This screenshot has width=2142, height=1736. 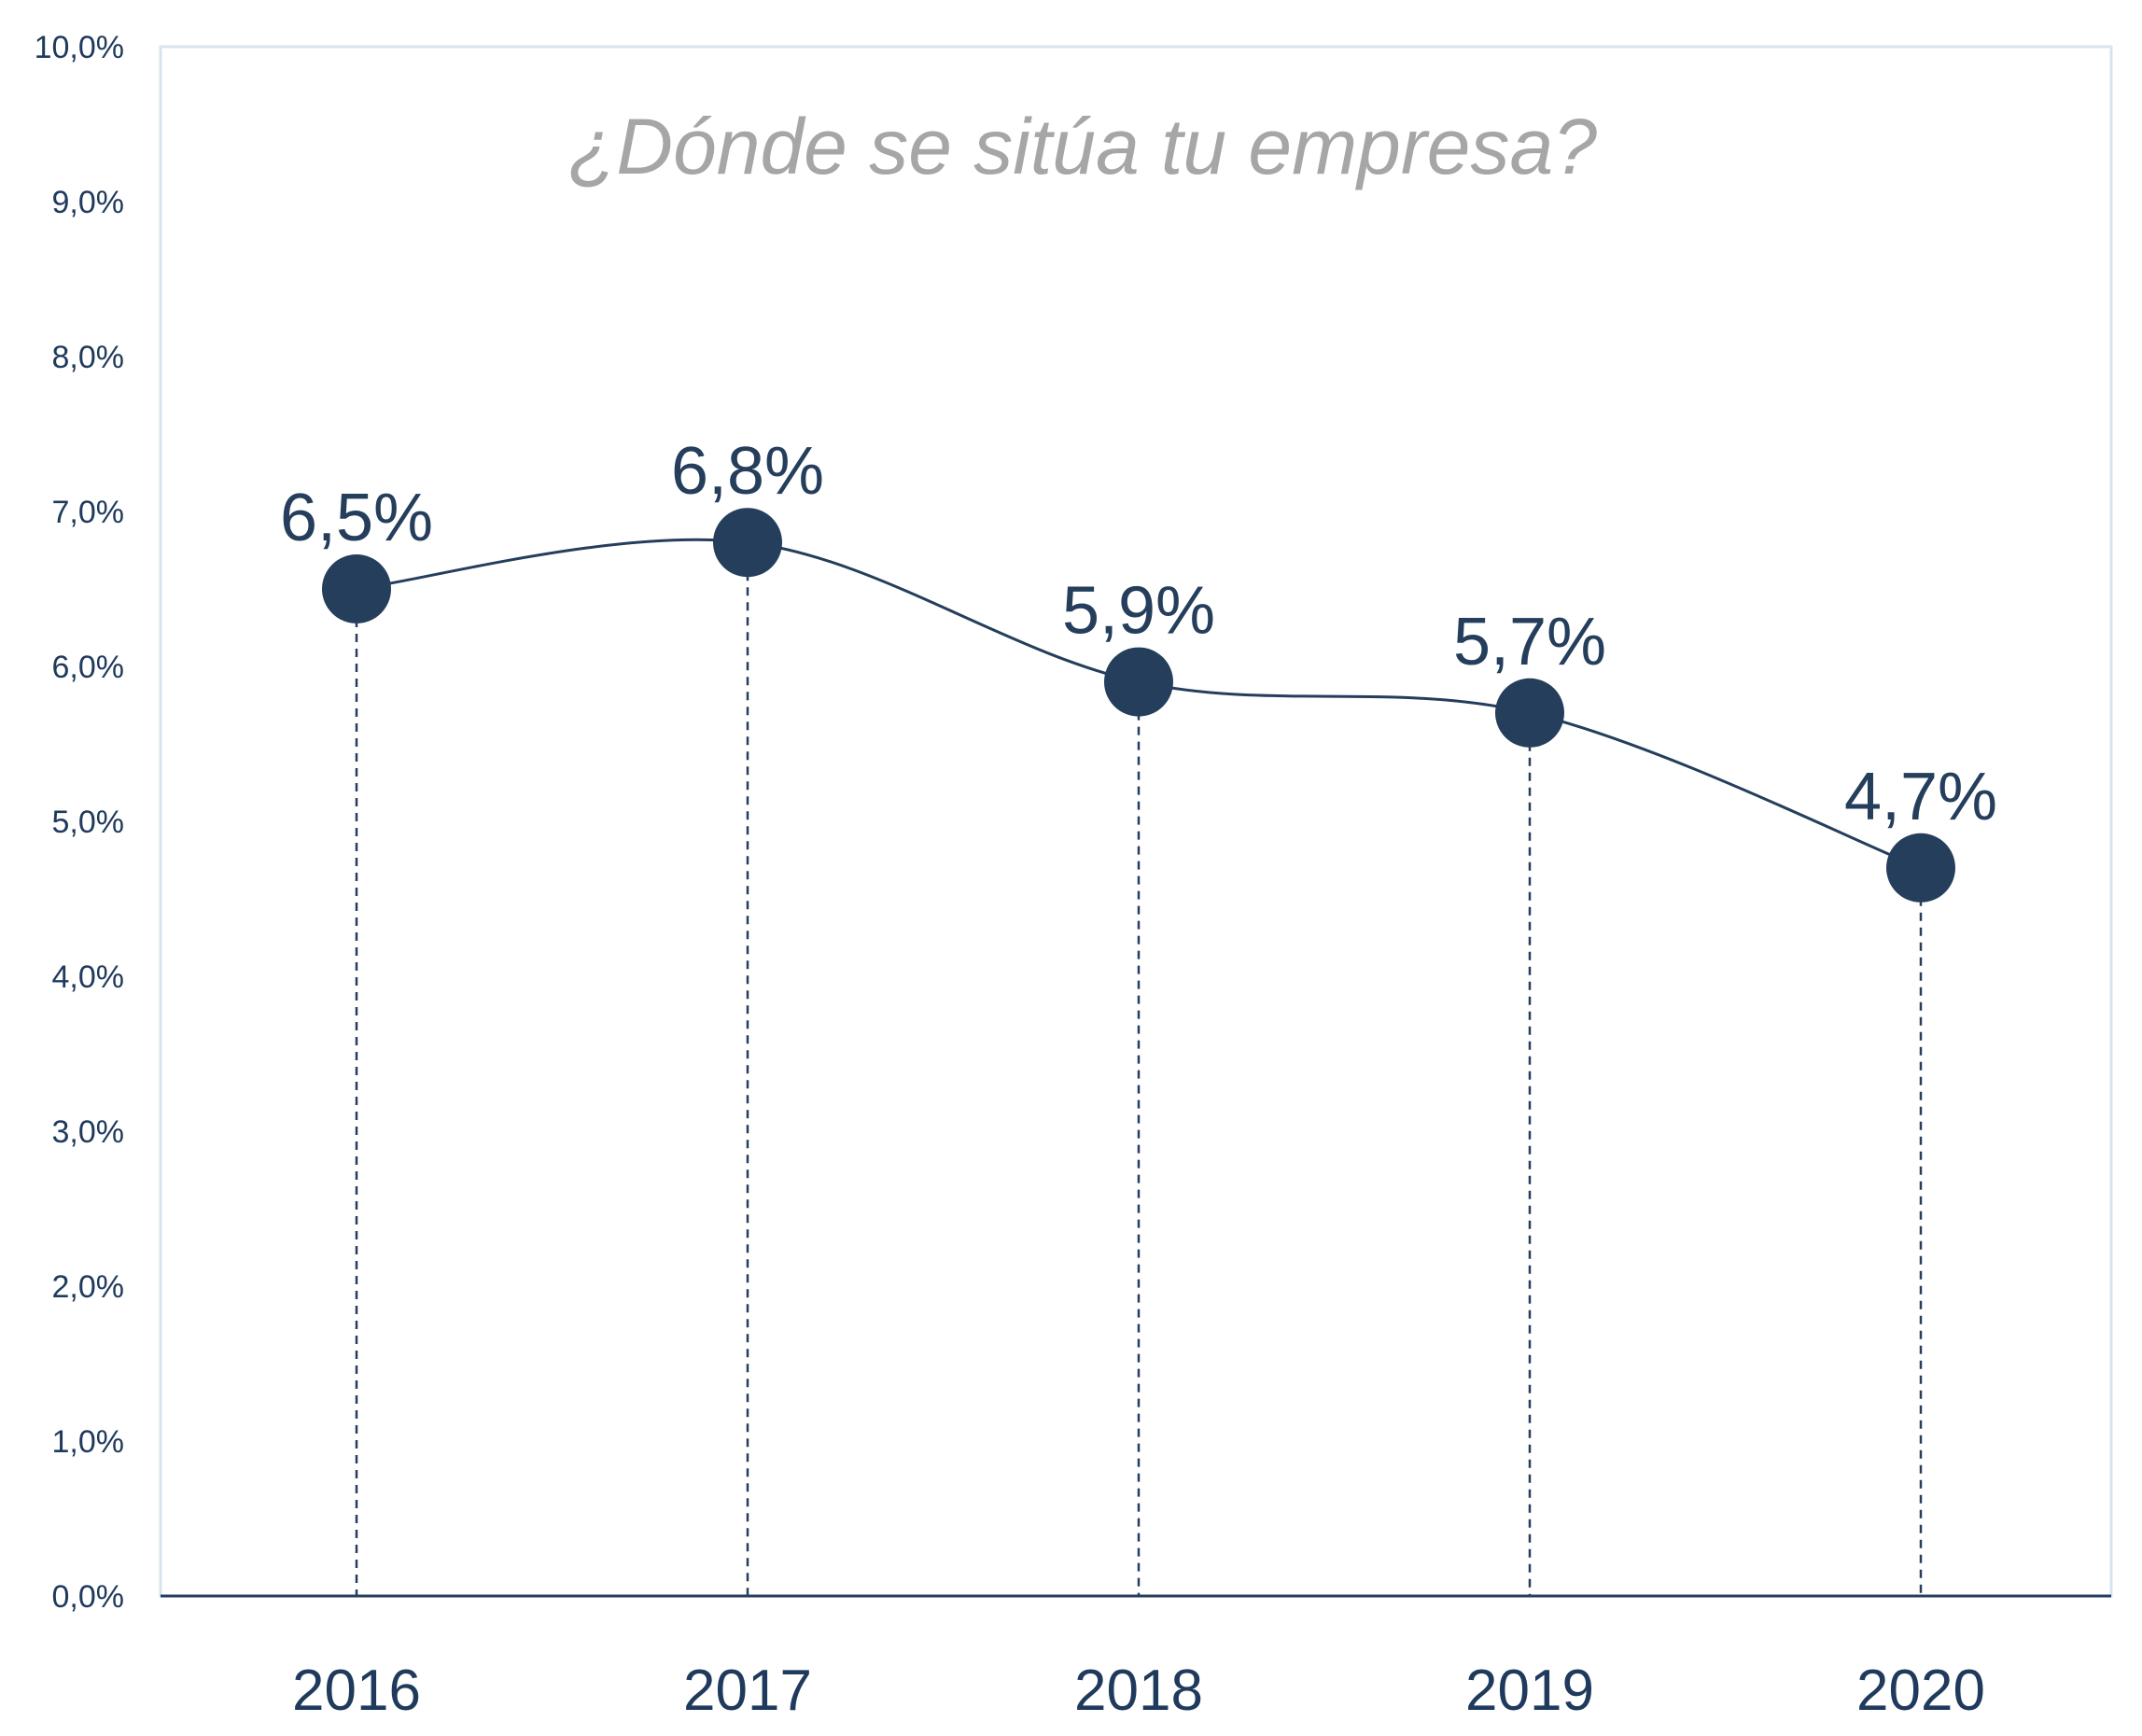 What do you see at coordinates (1138, 611) in the screenshot?
I see `data-label: 5,9%` at bounding box center [1138, 611].